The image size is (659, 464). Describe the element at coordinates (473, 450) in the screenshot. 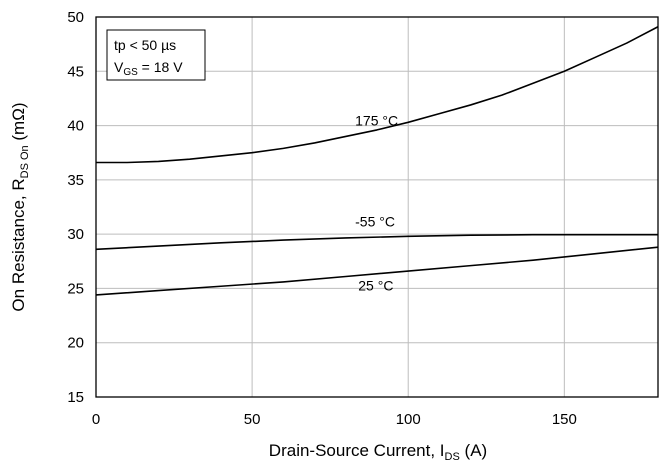

I see `x-axis-title-suffix: (A)` at that location.